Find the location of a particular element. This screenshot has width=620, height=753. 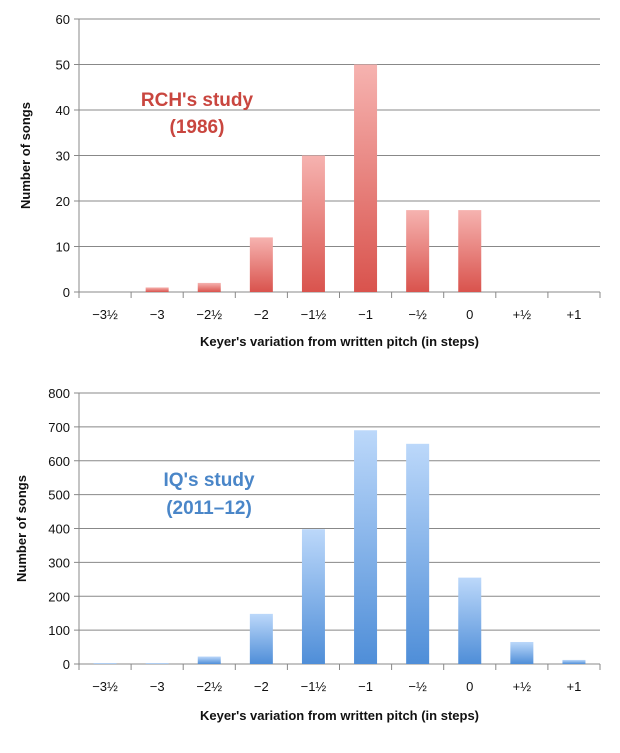

y-tick-label: 20 is located at coordinates (63, 201).